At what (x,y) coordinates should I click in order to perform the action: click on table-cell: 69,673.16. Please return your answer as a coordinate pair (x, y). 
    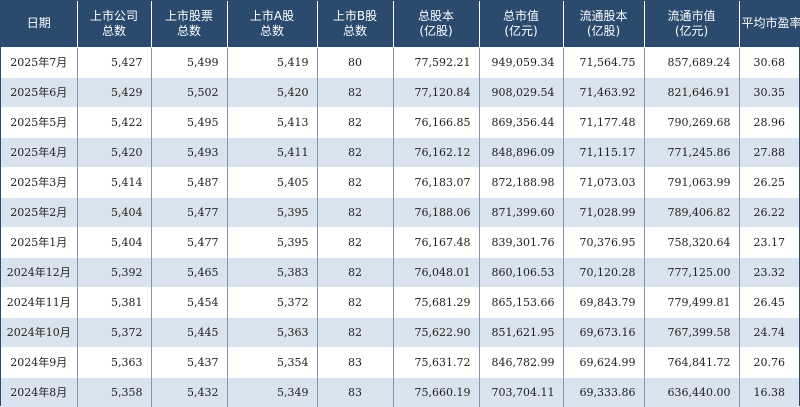
    Looking at the image, I should click on (604, 331).